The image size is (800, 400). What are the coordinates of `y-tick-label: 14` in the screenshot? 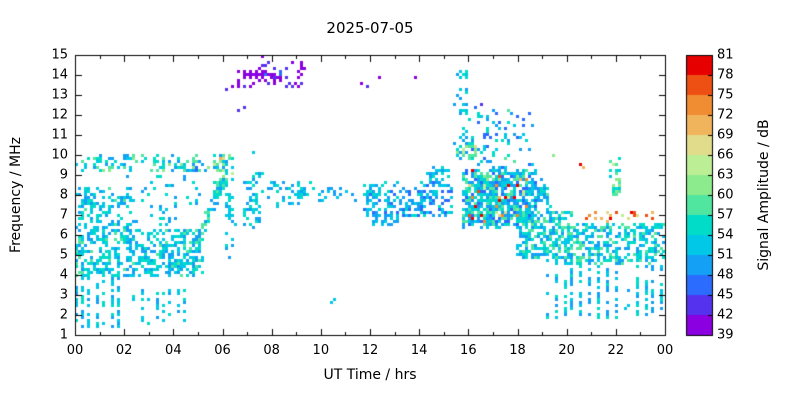 It's located at (59, 75).